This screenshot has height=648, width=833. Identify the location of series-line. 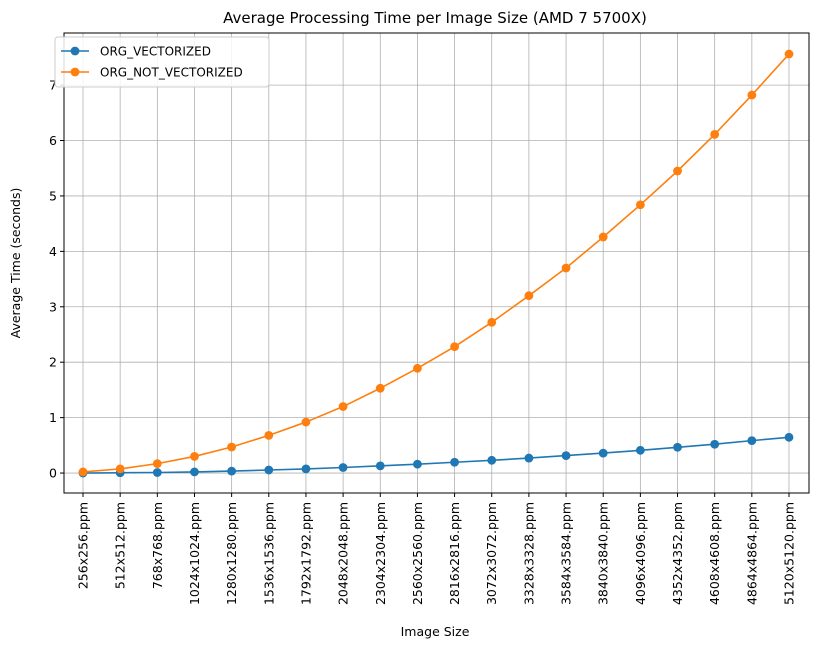
(436, 455).